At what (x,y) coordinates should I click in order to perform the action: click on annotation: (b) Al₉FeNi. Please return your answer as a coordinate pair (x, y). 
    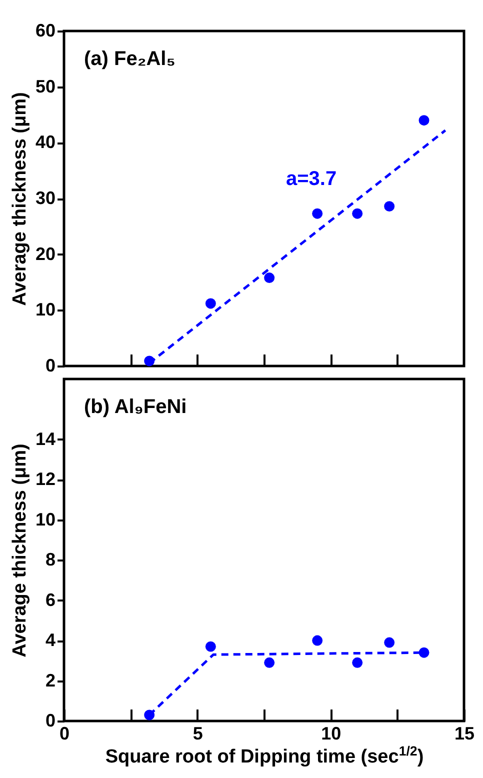
    Looking at the image, I should click on (135, 407).